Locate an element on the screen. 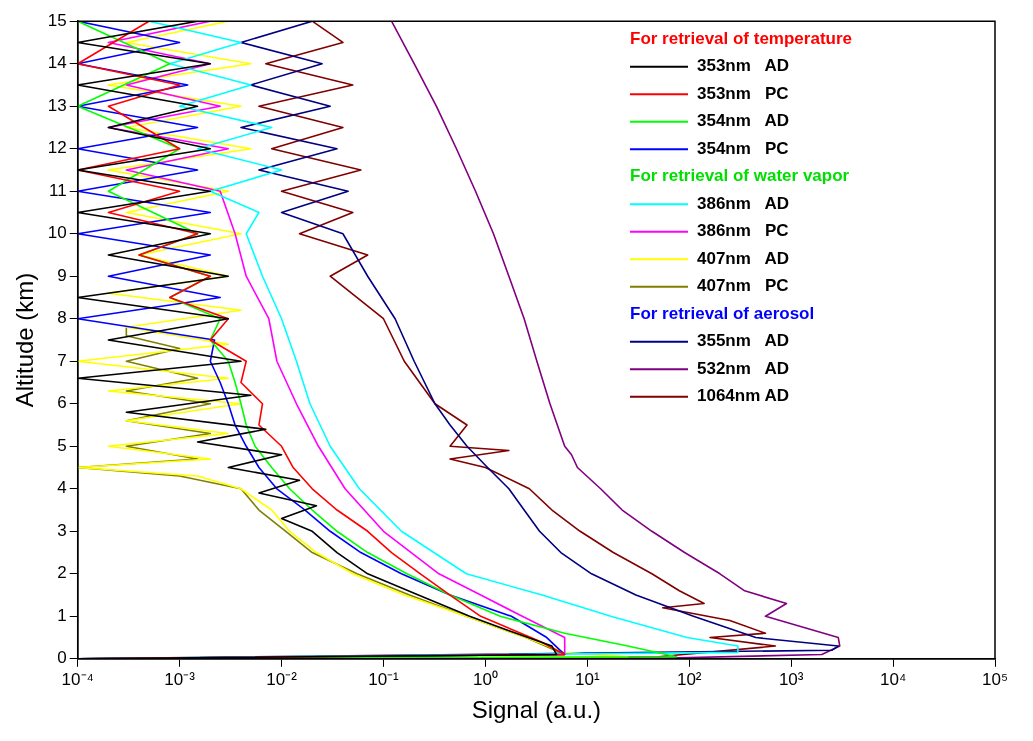 This screenshot has height=741, width=1033. y-tick-label: 12 is located at coordinates (57, 148).